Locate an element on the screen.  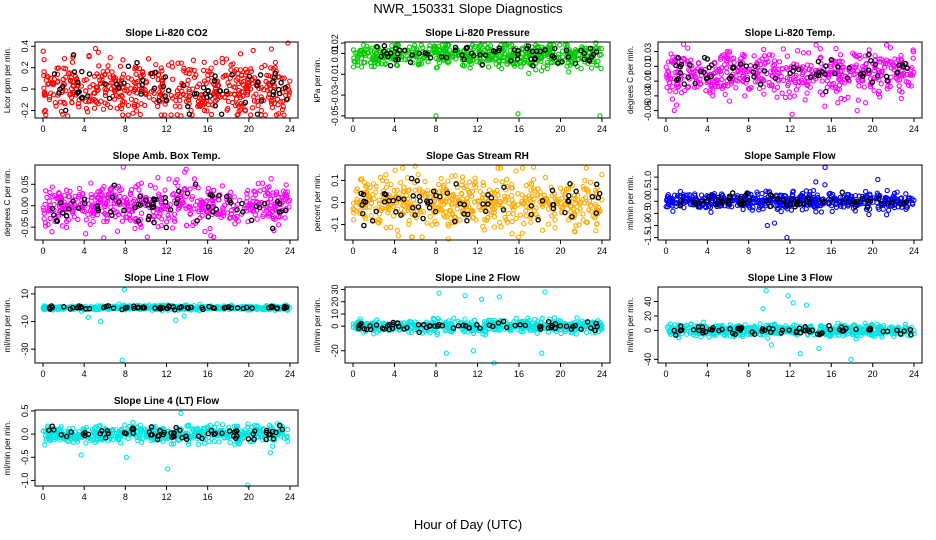
panel-2-x-tick-label: 24 is located at coordinates (602, 129).